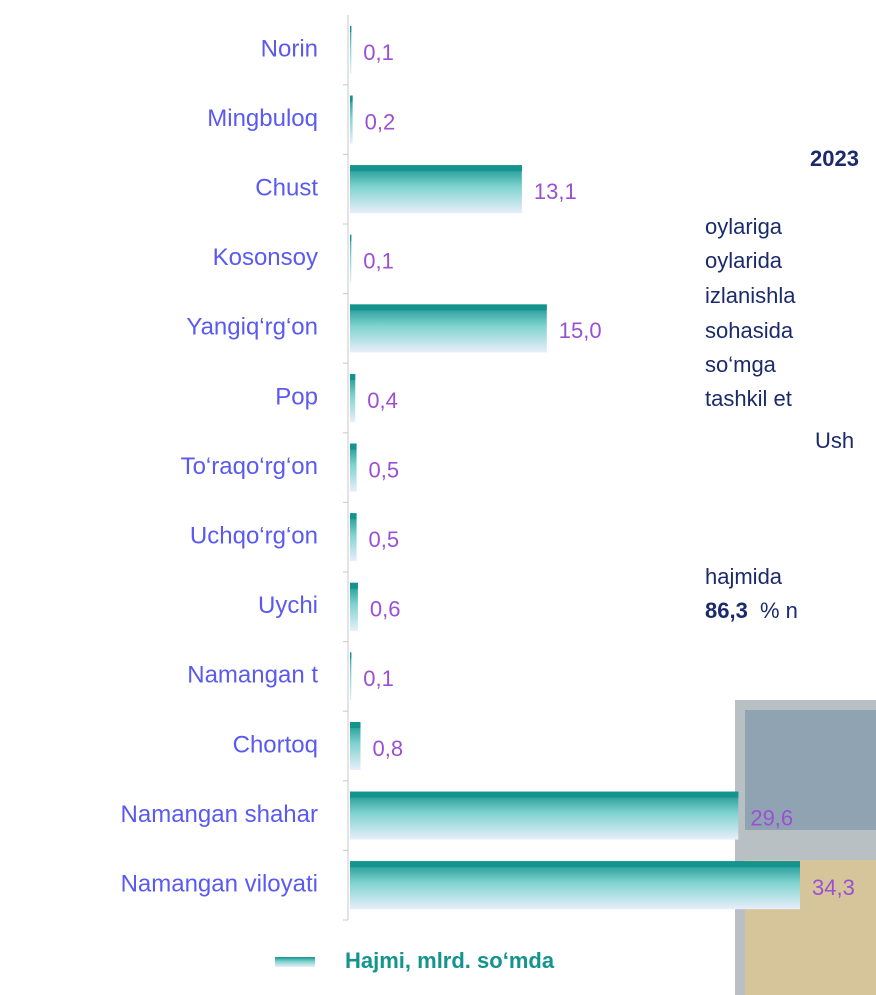 The width and height of the screenshot is (876, 995). What do you see at coordinates (288, 605) in the screenshot?
I see `category-label: Uychi` at bounding box center [288, 605].